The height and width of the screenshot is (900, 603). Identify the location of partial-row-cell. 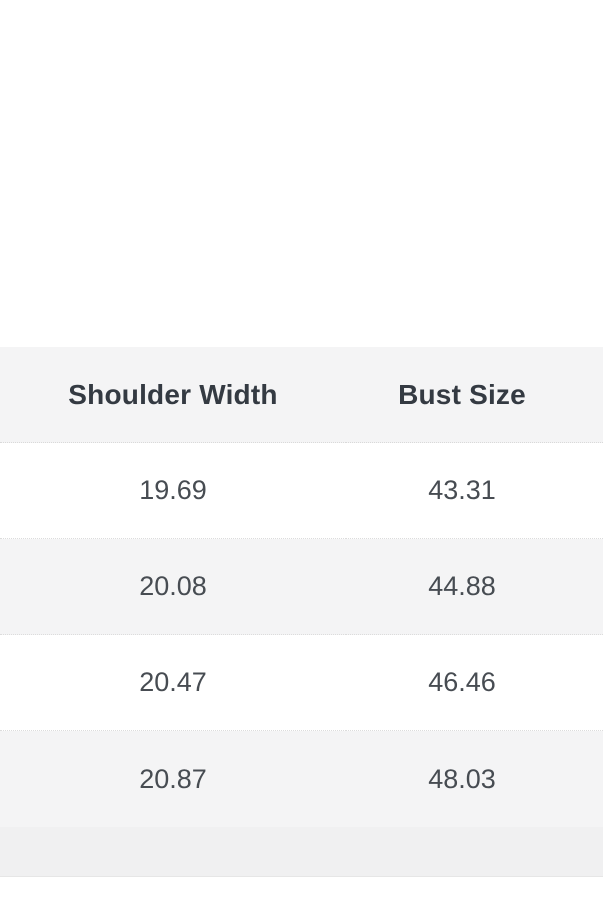
(301, 852).